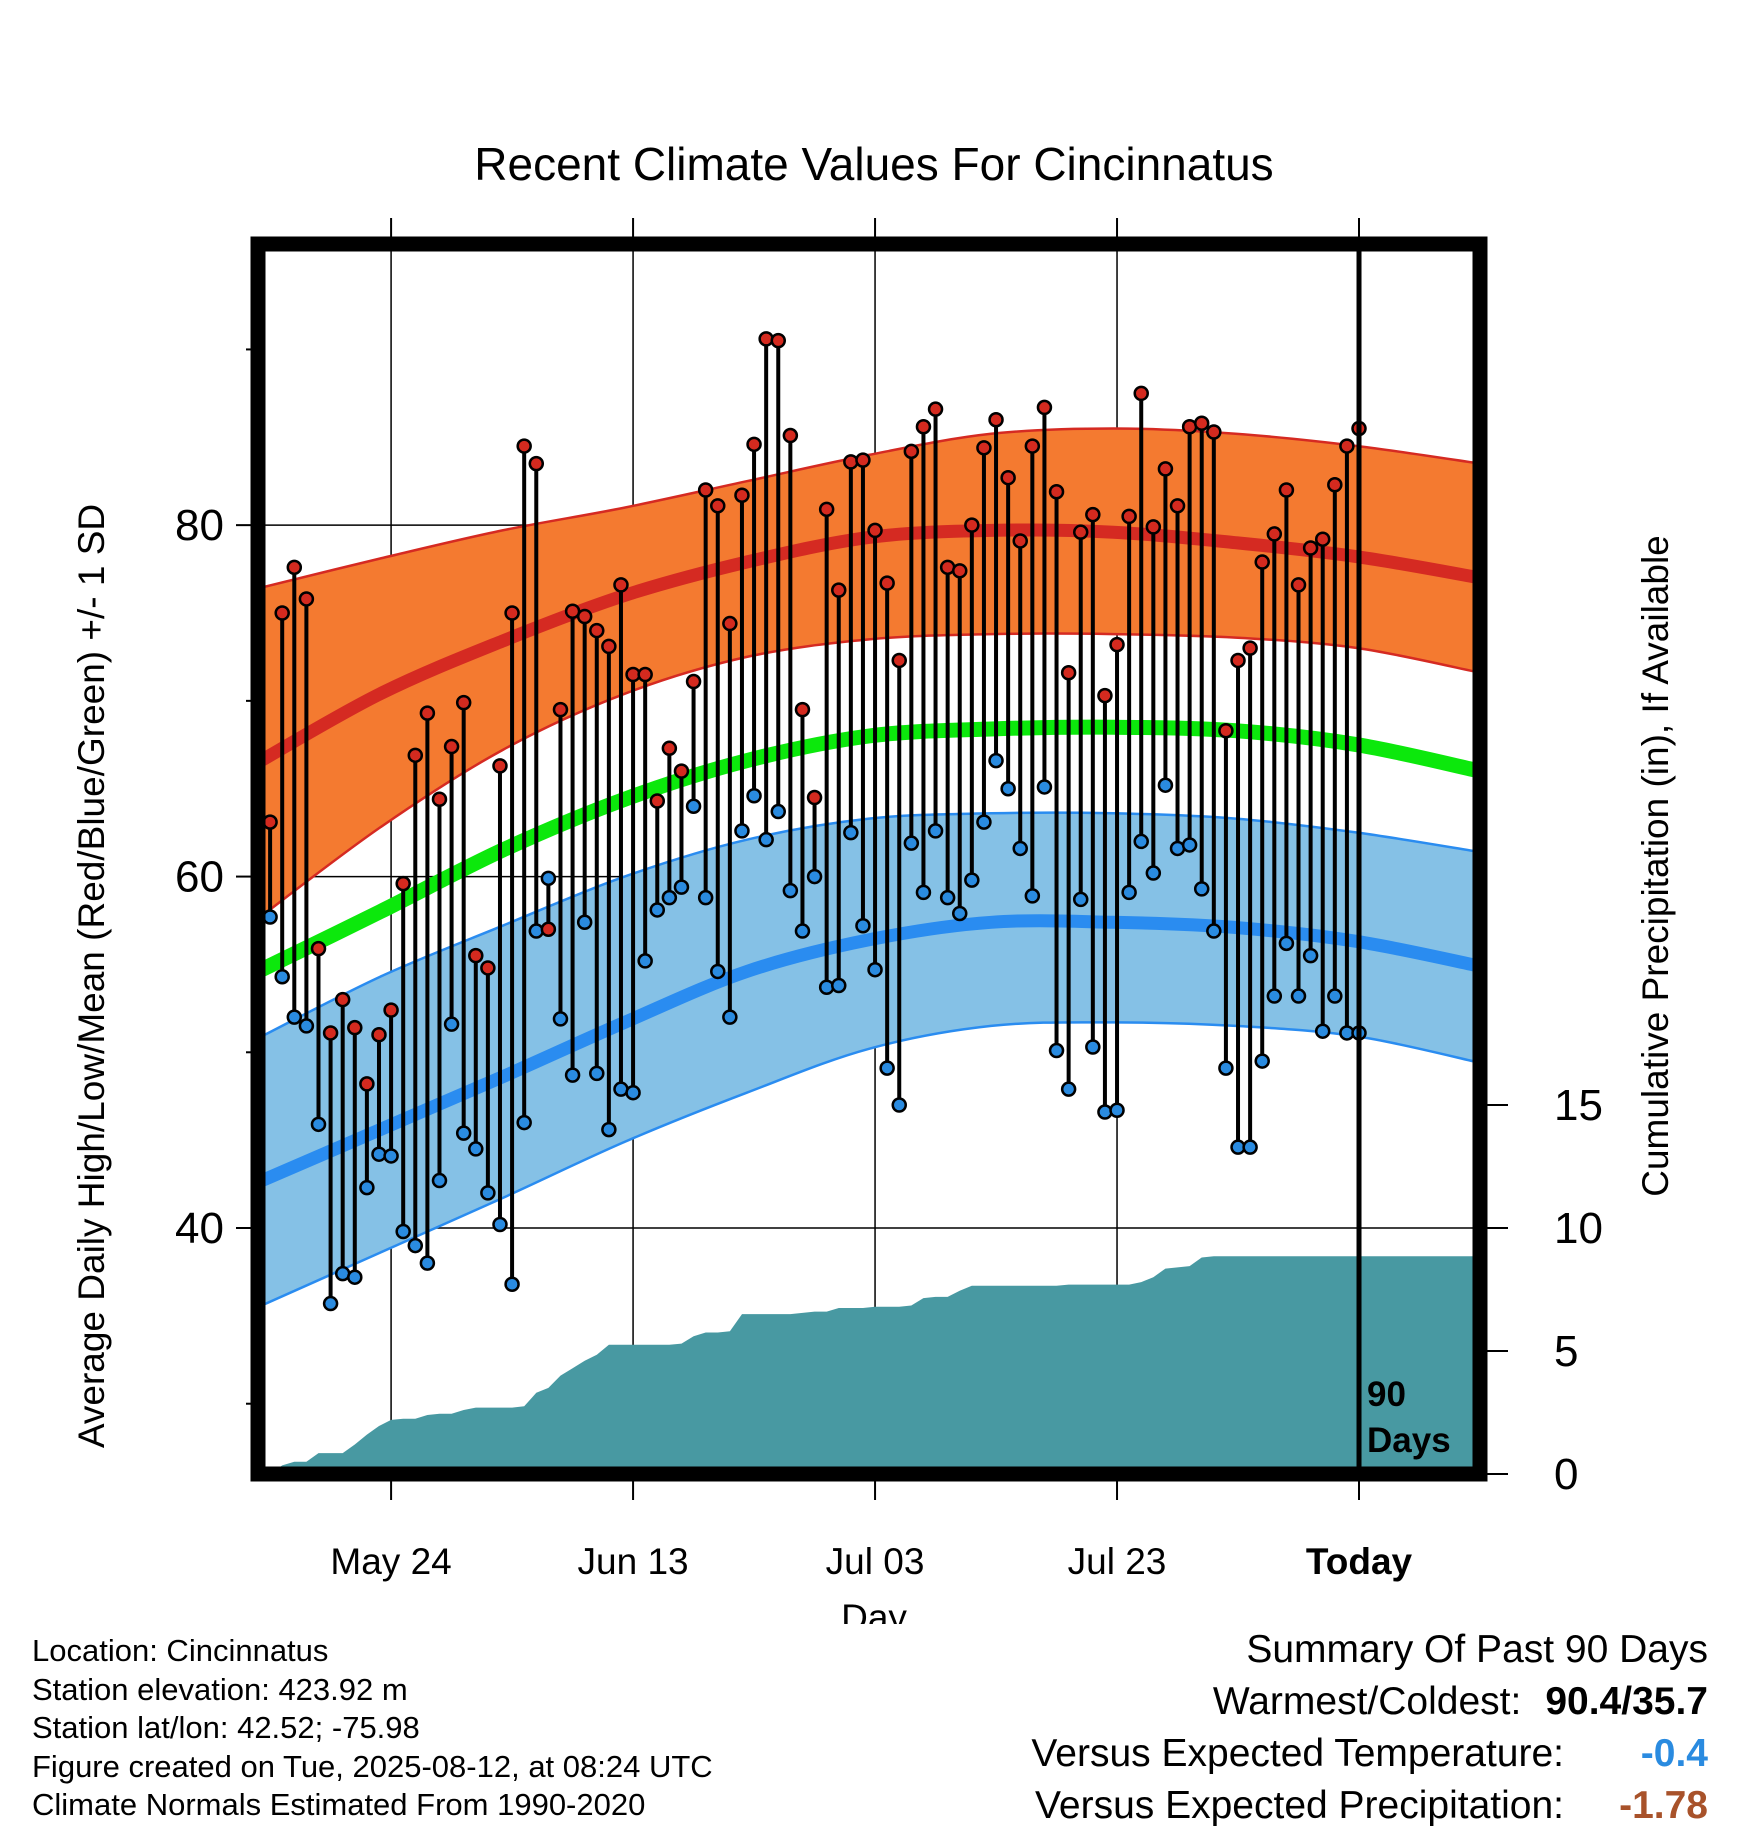  Describe the element at coordinates (869, 1365) in the screenshot. I see `precipitation-area` at that location.